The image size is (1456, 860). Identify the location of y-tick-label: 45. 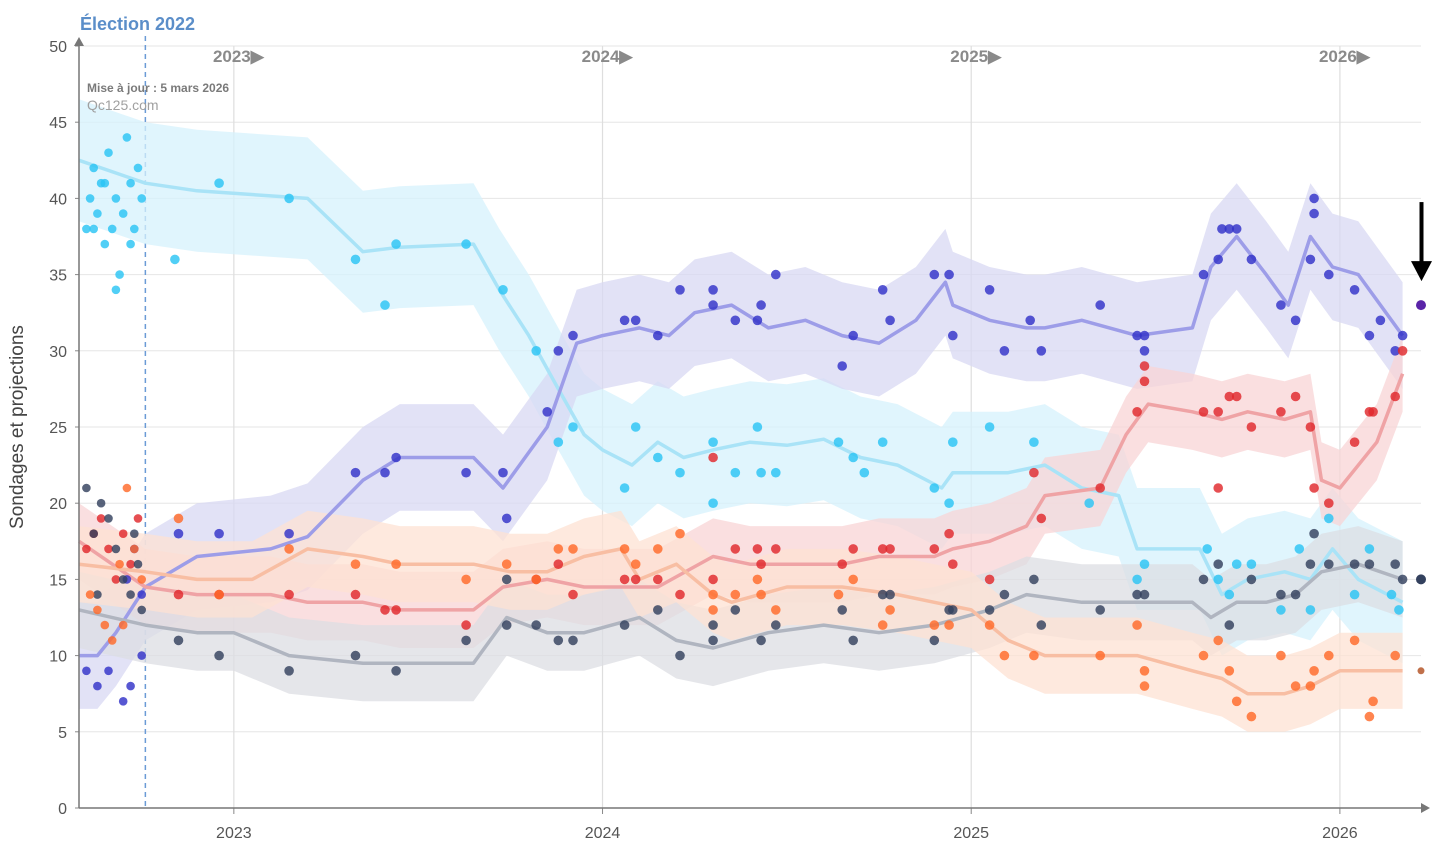
(58, 123).